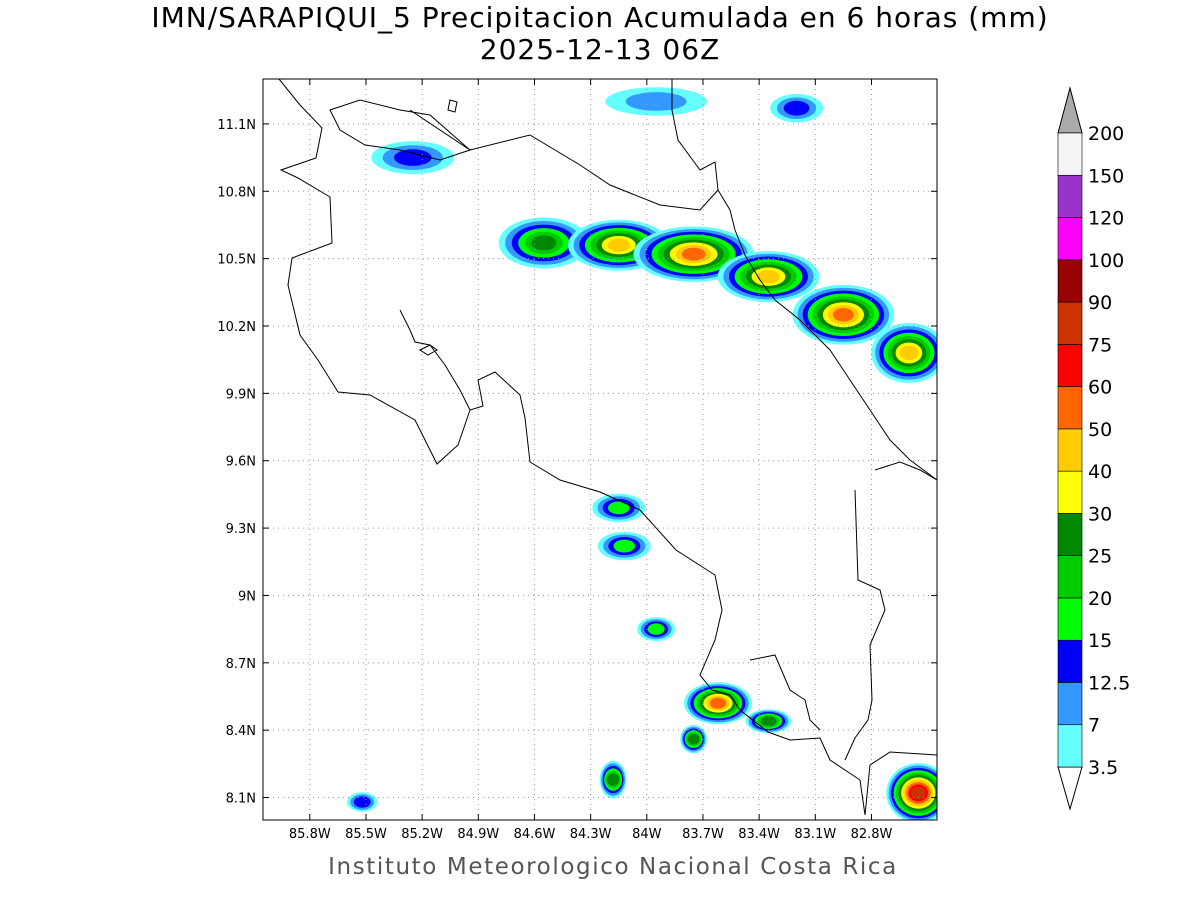 The width and height of the screenshot is (1200, 900). What do you see at coordinates (1100, 303) in the screenshot?
I see `colorbar-label: 90` at bounding box center [1100, 303].